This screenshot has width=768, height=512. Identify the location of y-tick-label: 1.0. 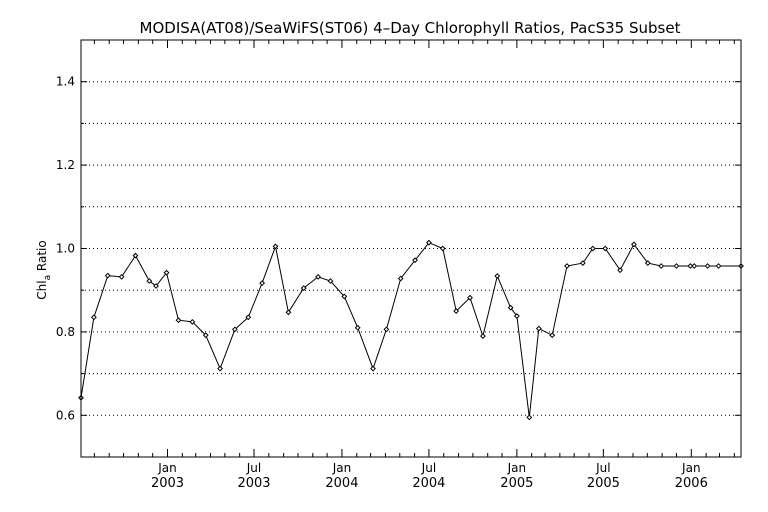
(65, 249).